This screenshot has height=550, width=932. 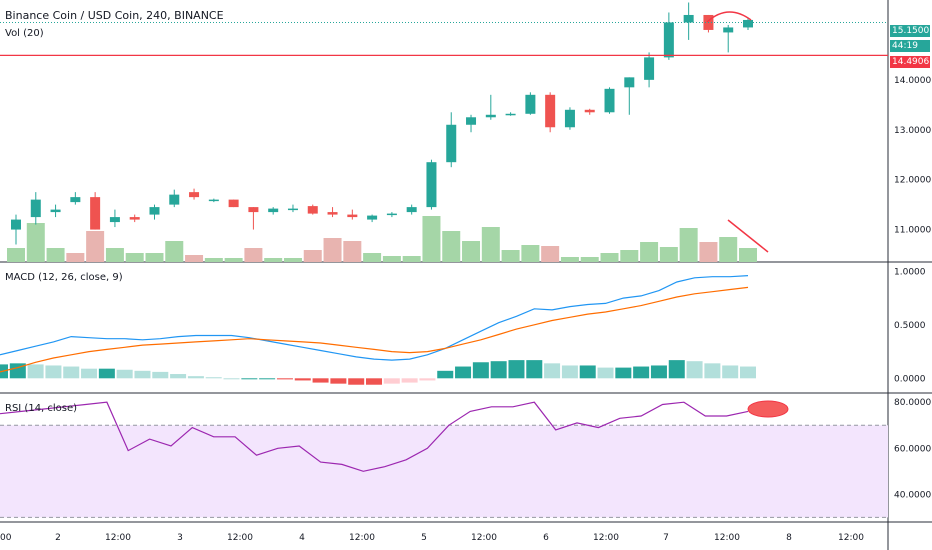 What do you see at coordinates (24, 33) in the screenshot?
I see `volume-label: Vol (20)` at bounding box center [24, 33].